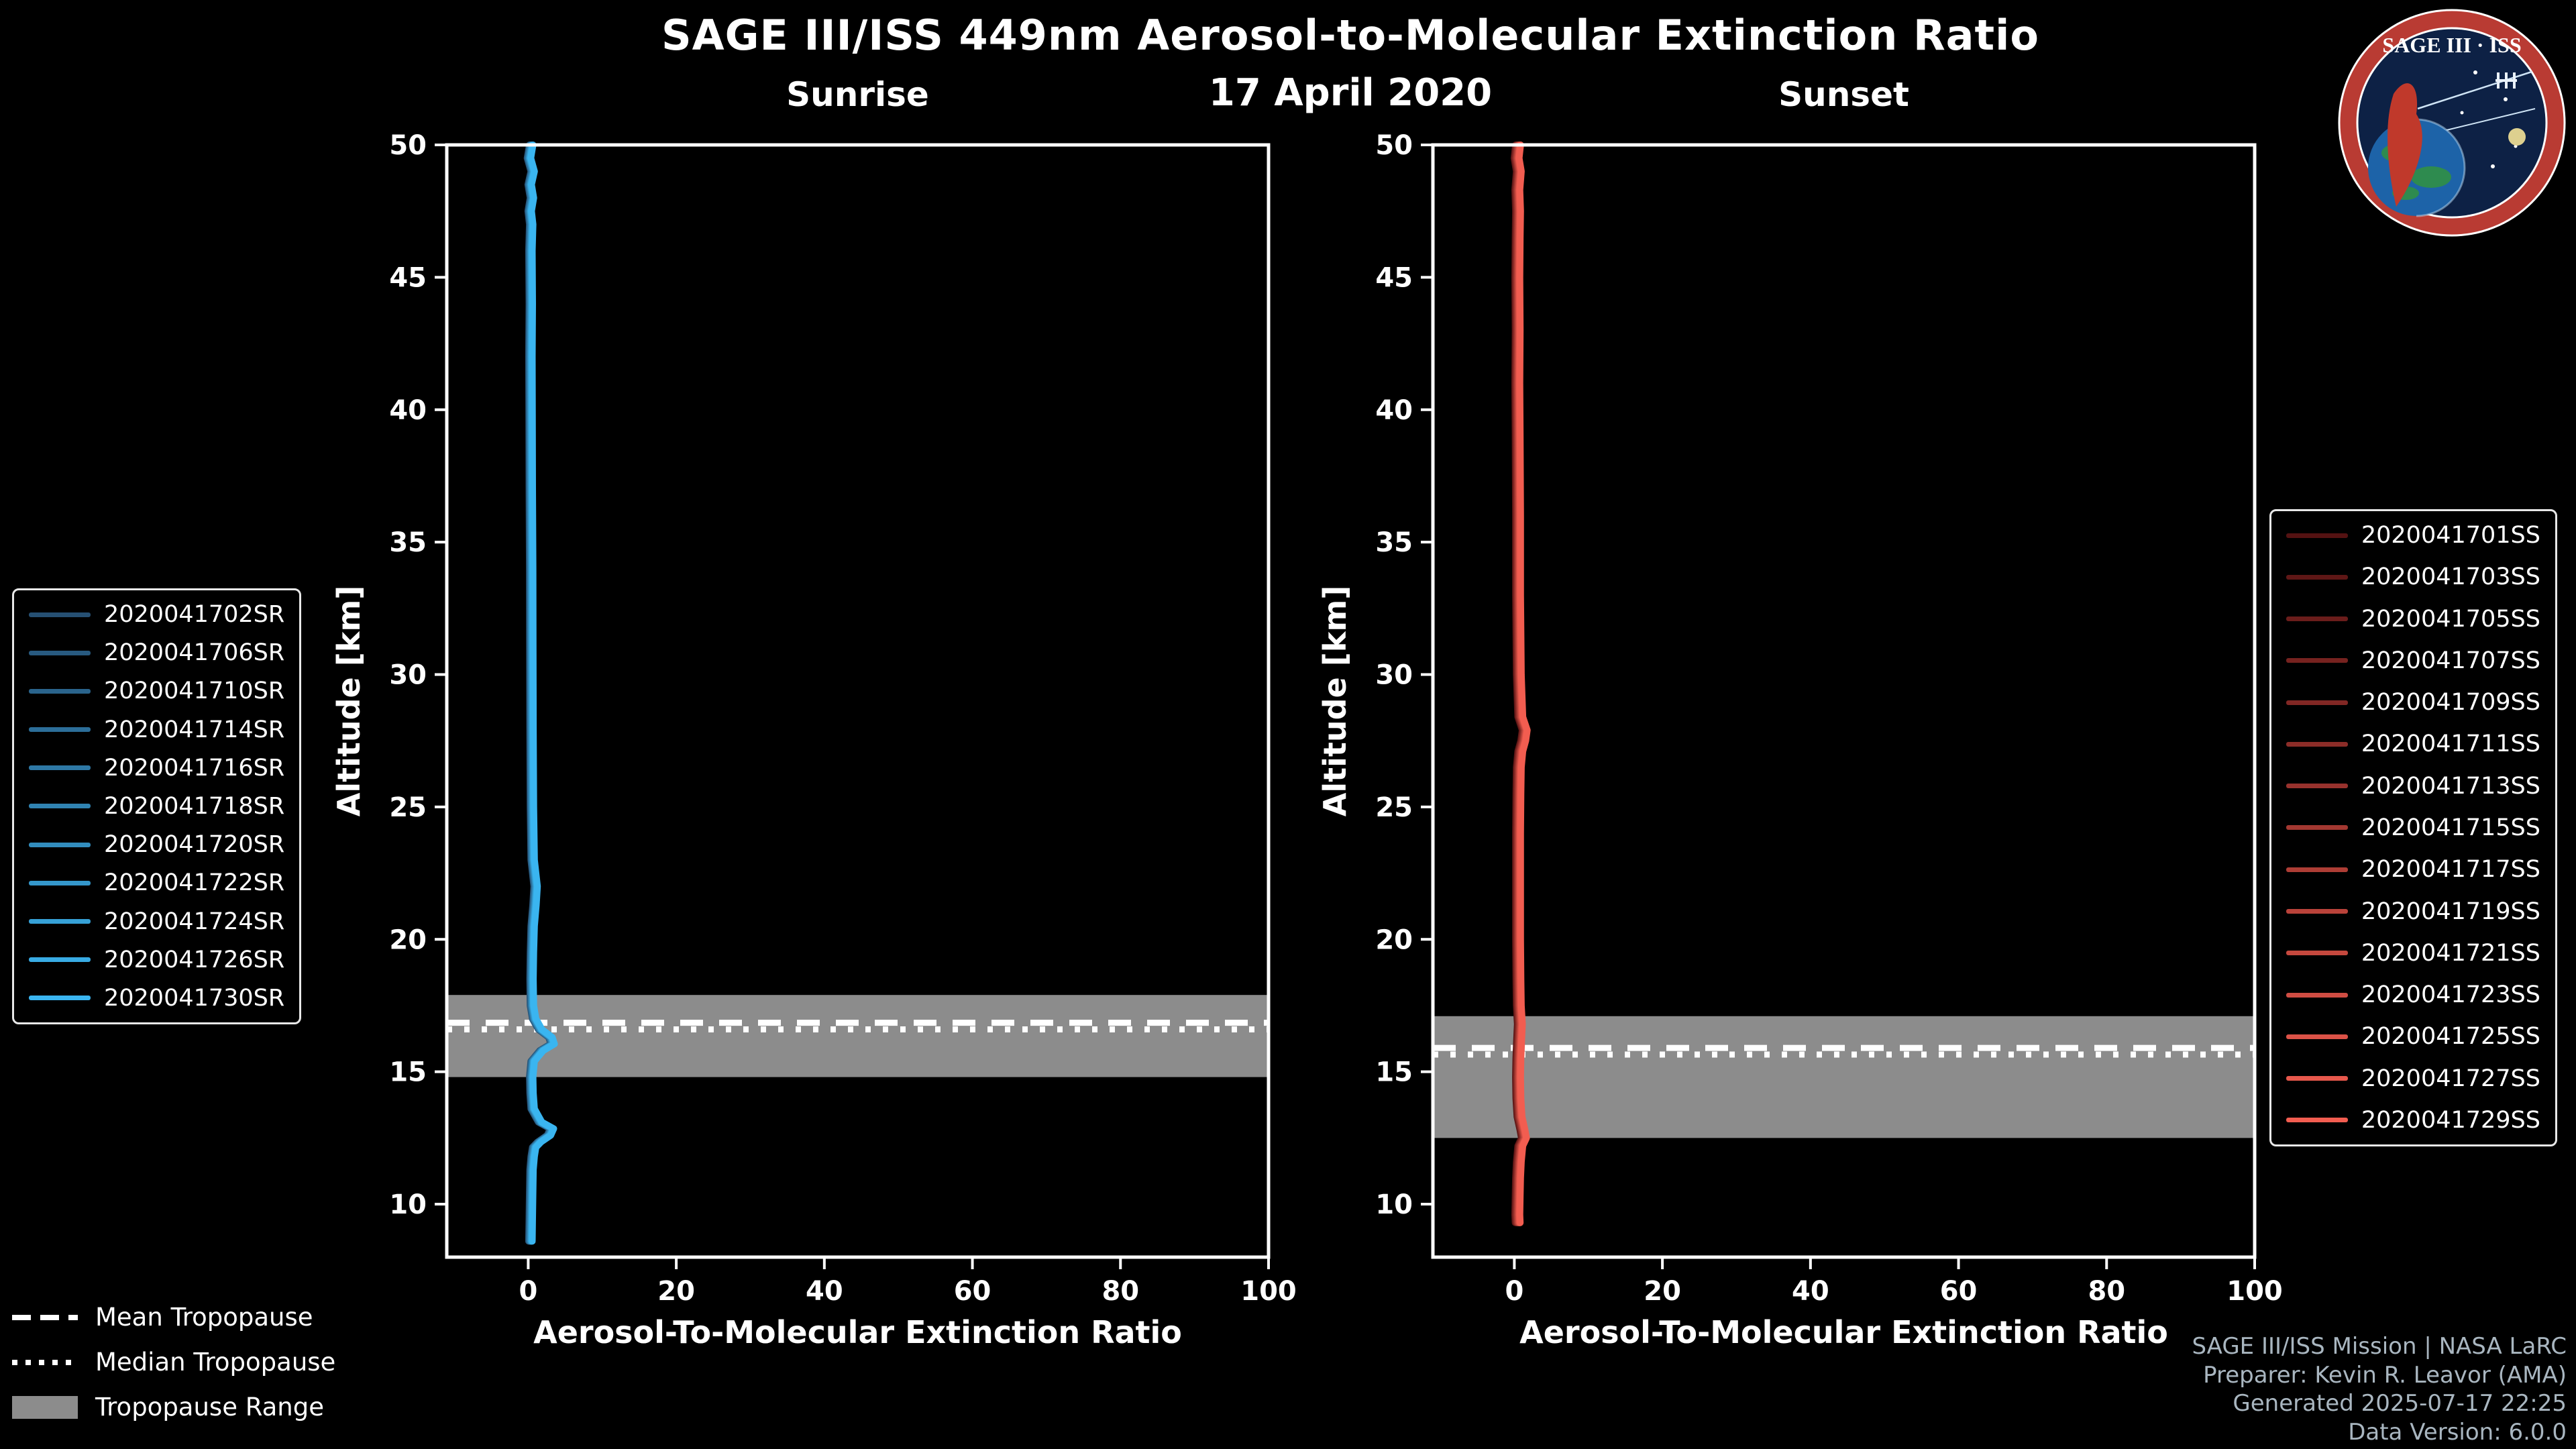 This screenshot has width=2576, height=1449. I want to click on legend-item: 2020041715SS, so click(2413, 827).